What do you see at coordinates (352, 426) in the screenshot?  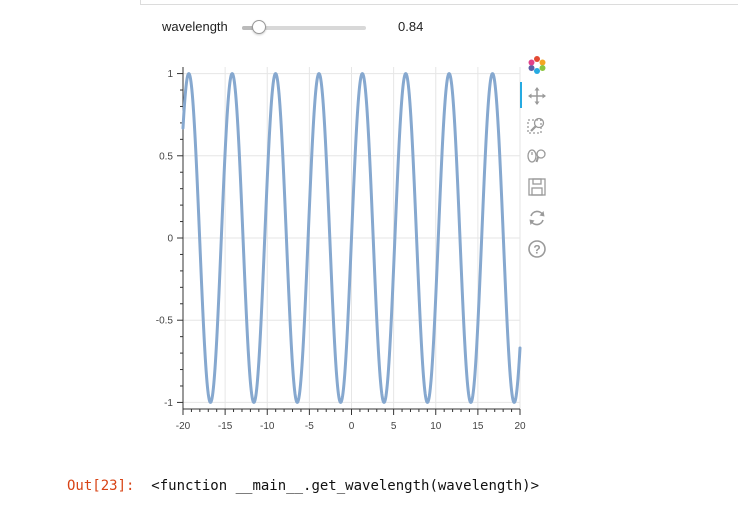 I see `x-tick-label: 0` at bounding box center [352, 426].